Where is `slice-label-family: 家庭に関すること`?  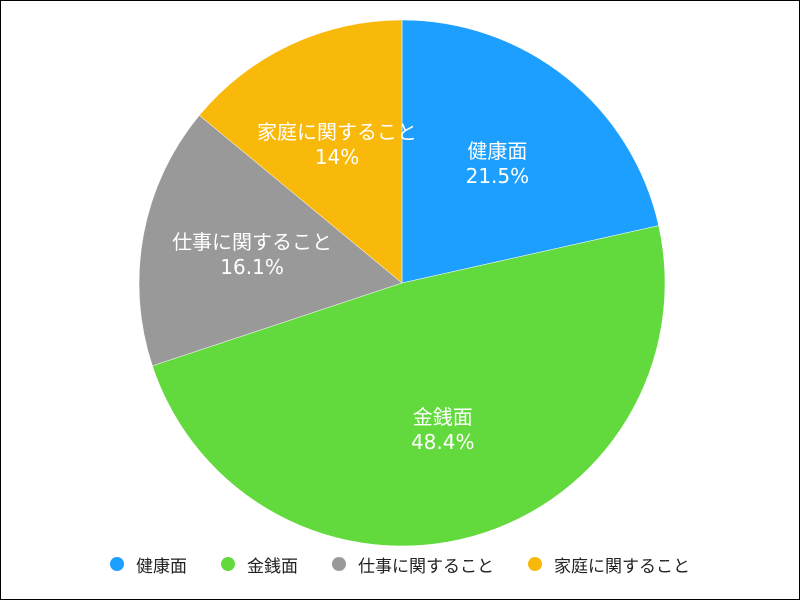
slice-label-family: 家庭に関すること is located at coordinates (337, 132).